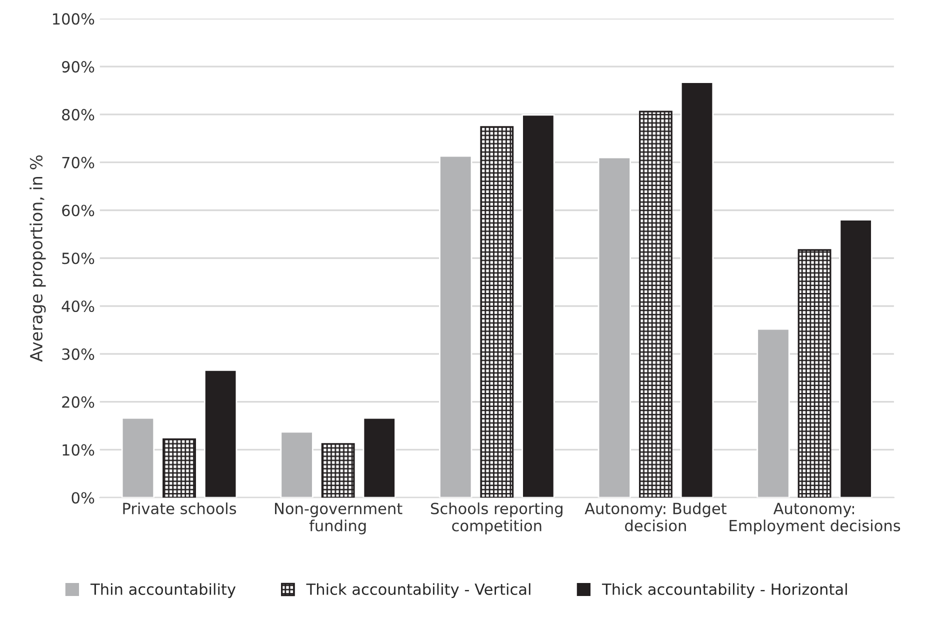 The width and height of the screenshot is (951, 622). I want to click on y-tick-label: 100%, so click(73, 19).